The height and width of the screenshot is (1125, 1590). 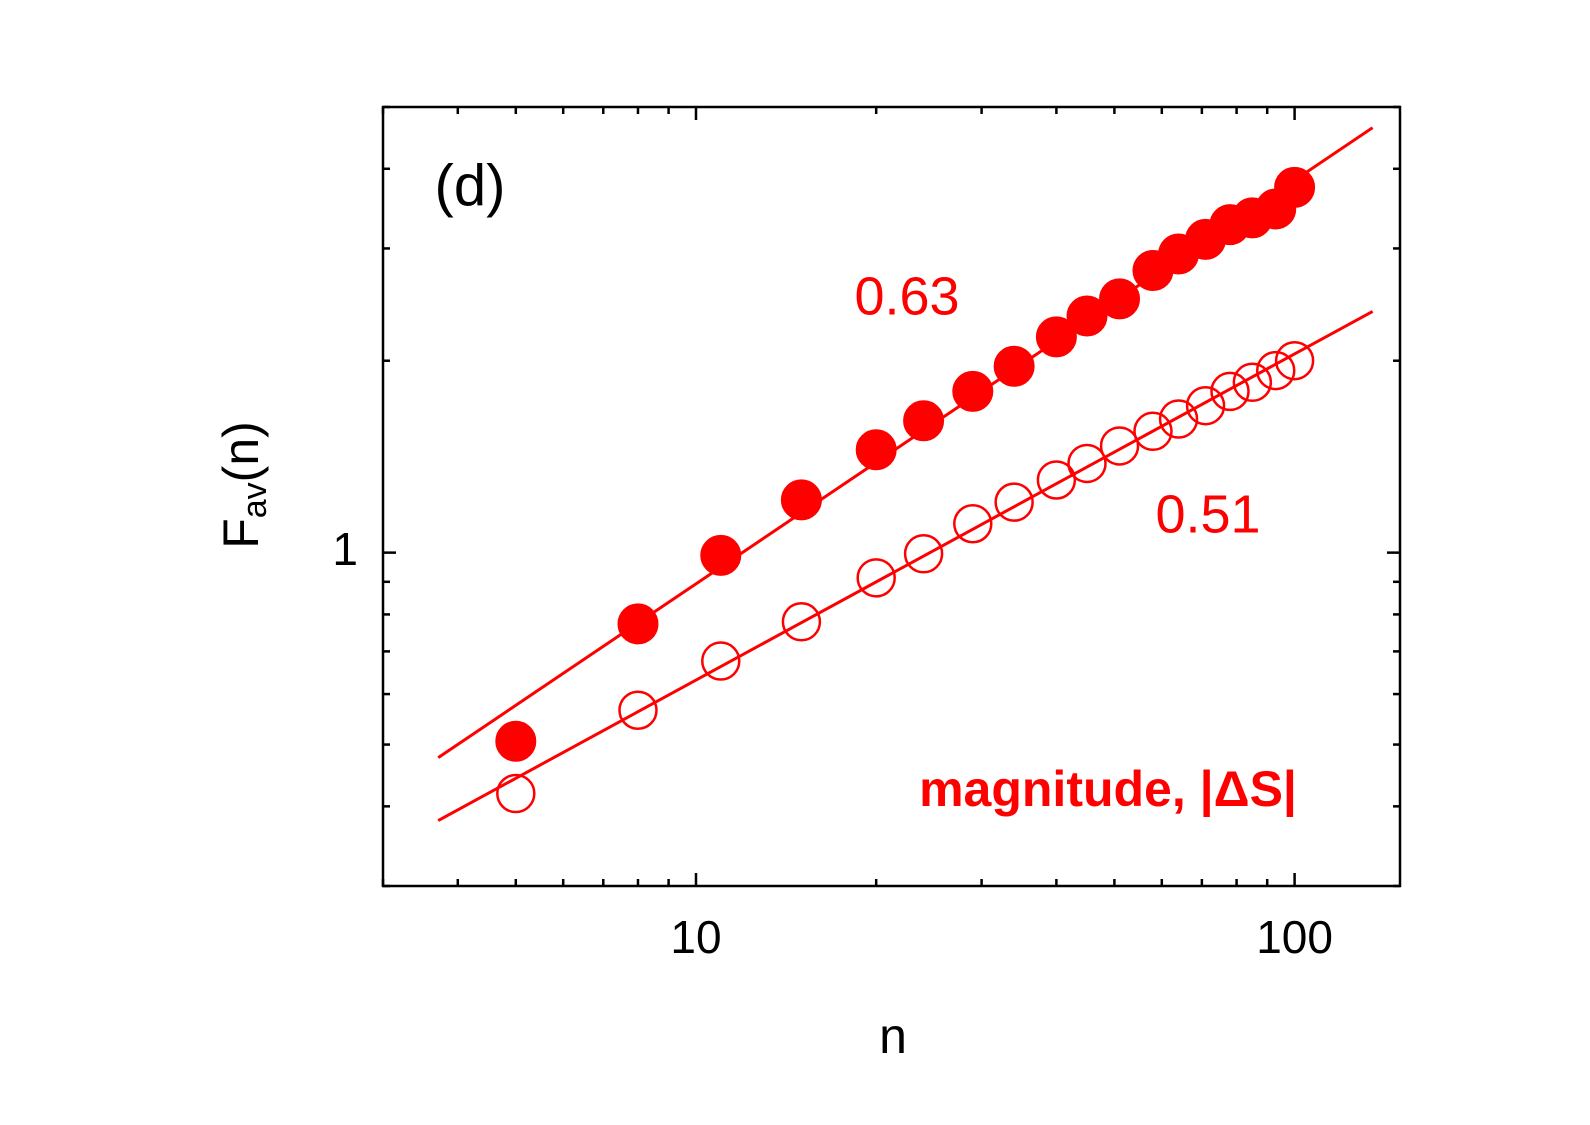 I want to click on annotation: 0.63, so click(x=906, y=296).